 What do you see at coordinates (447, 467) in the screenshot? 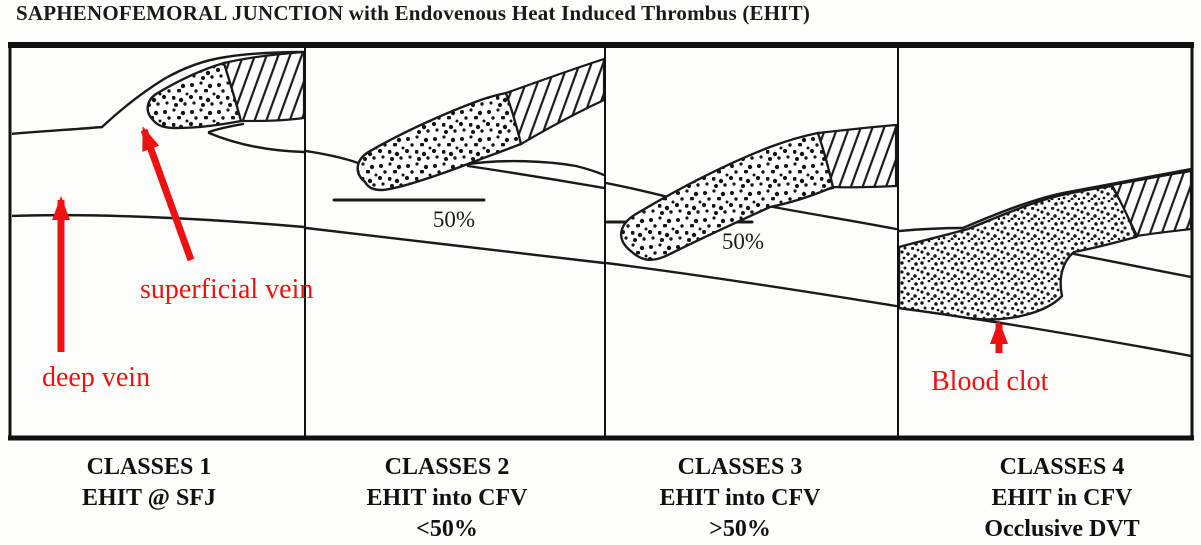
I see `class2-name: CLASSES 2` at bounding box center [447, 467].